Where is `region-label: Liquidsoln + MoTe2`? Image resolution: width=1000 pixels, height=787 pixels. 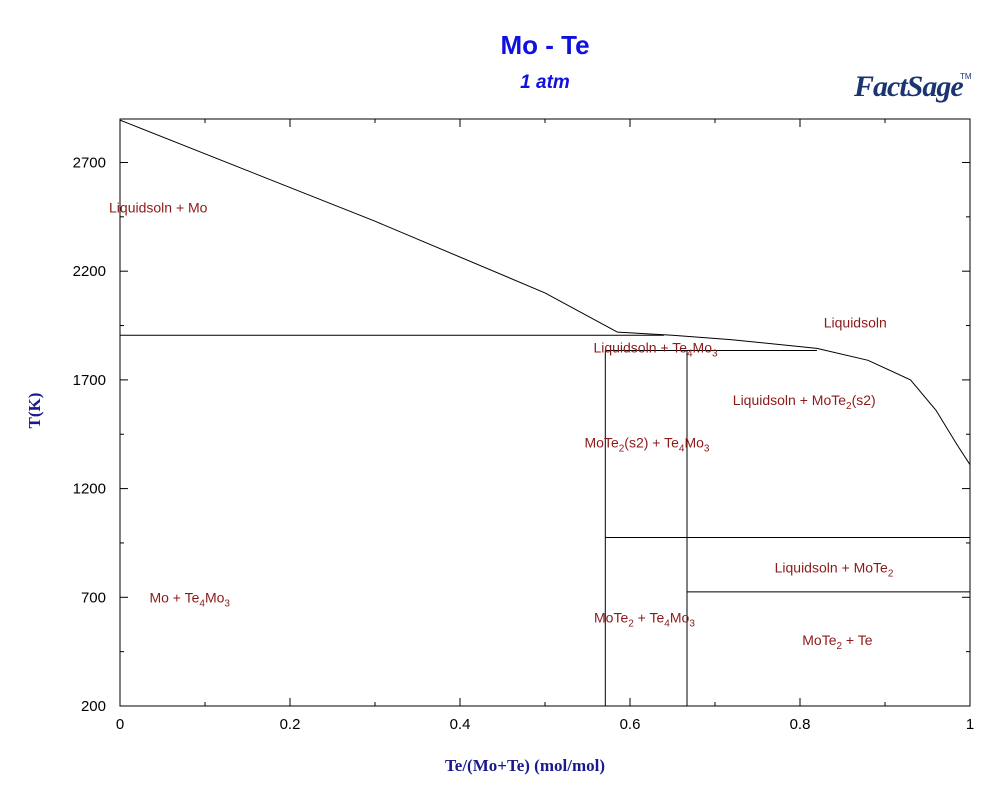
region-label: Liquidsoln + MoTe2 is located at coordinates (834, 569).